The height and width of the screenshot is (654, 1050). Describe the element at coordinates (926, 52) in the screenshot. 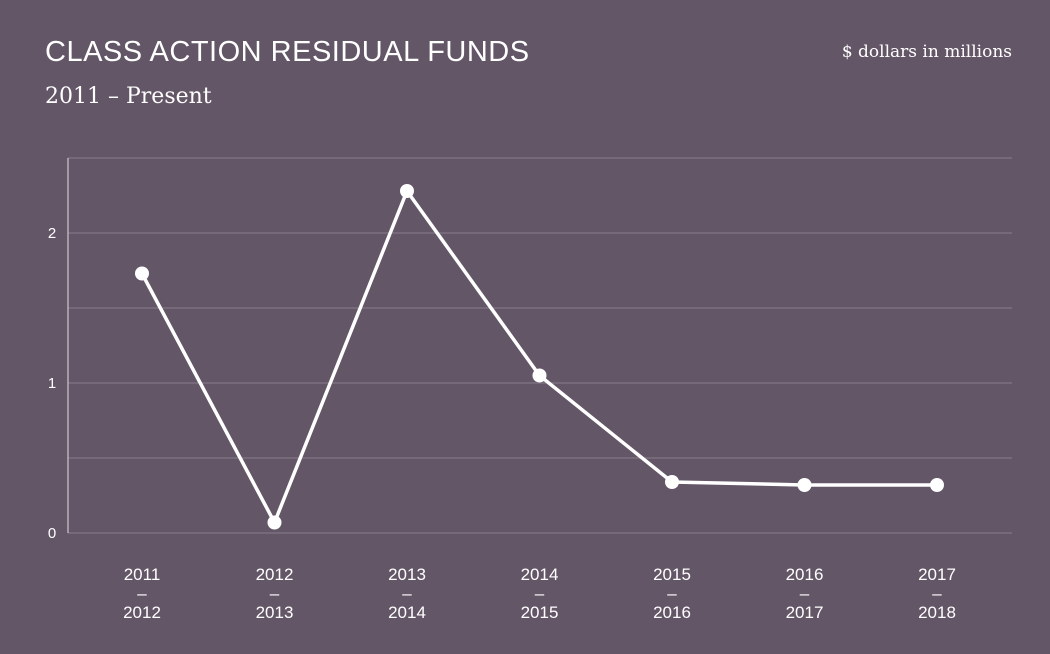

I see `units-label: $ dollars in millions` at that location.